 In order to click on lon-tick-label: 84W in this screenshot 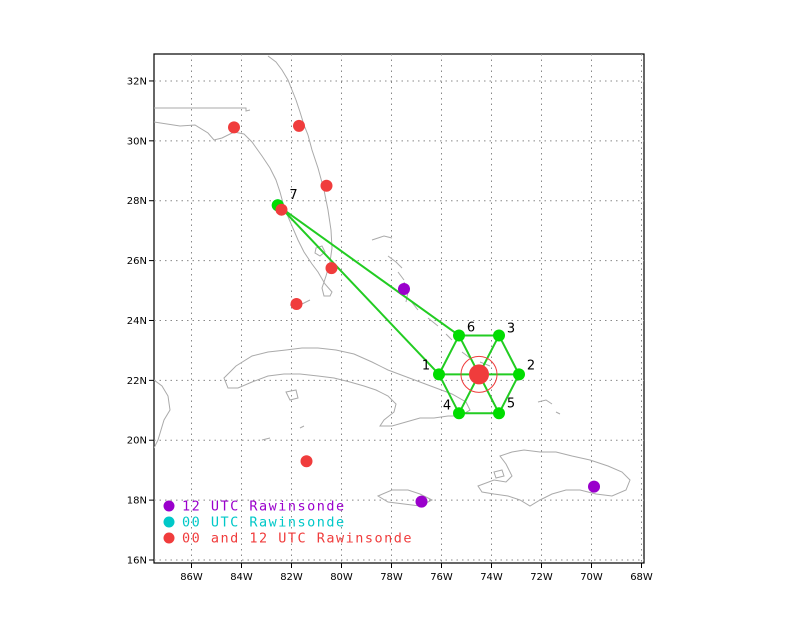, I will do `click(241, 577)`.